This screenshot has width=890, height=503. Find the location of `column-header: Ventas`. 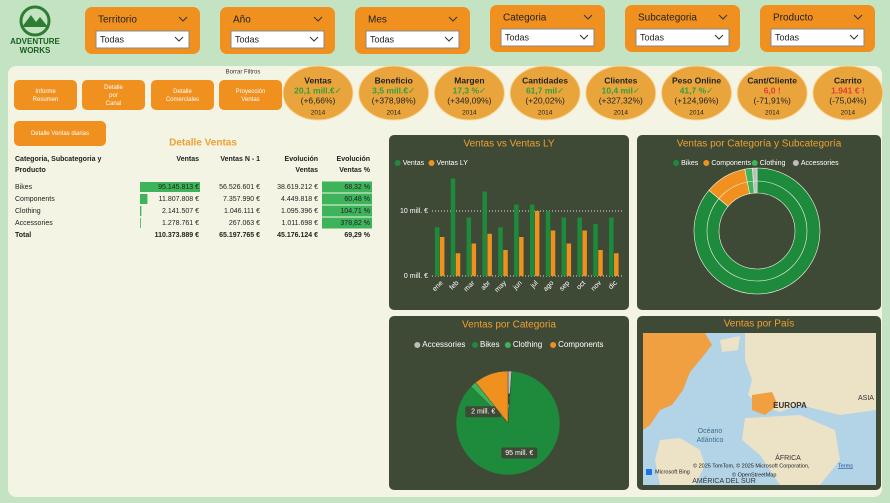

column-header: Ventas is located at coordinates (187, 159).